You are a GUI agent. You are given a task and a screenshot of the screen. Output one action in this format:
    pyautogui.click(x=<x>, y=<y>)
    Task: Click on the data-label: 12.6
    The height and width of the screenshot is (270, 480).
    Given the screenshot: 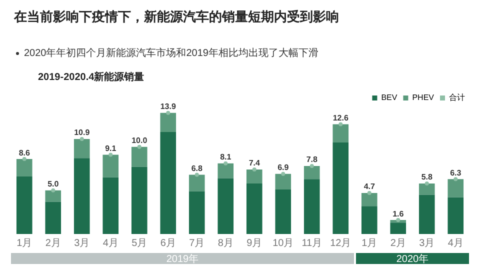 What is the action you would take?
    pyautogui.click(x=340, y=117)
    